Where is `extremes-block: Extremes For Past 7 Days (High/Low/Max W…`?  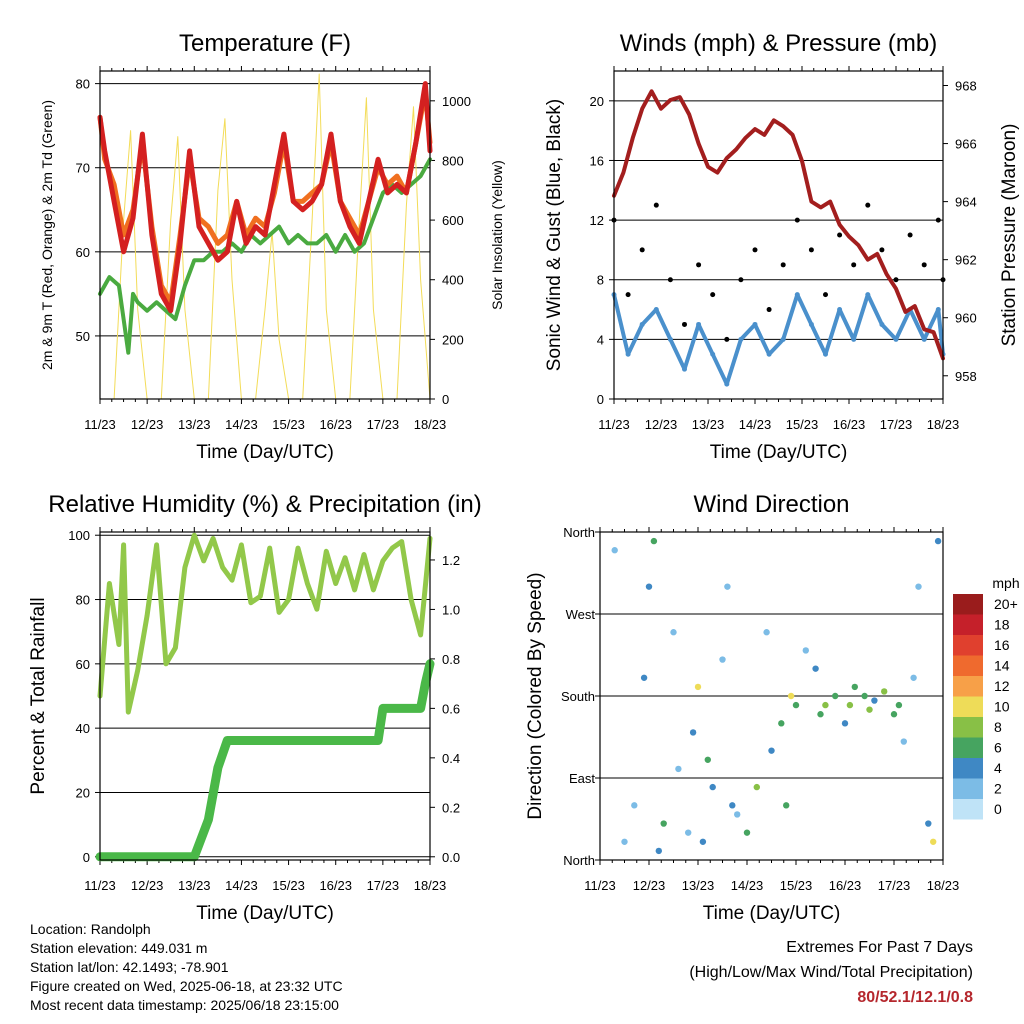 extremes-block: Extremes For Past 7 Days (High/Low/Max W… is located at coordinates (831, 972).